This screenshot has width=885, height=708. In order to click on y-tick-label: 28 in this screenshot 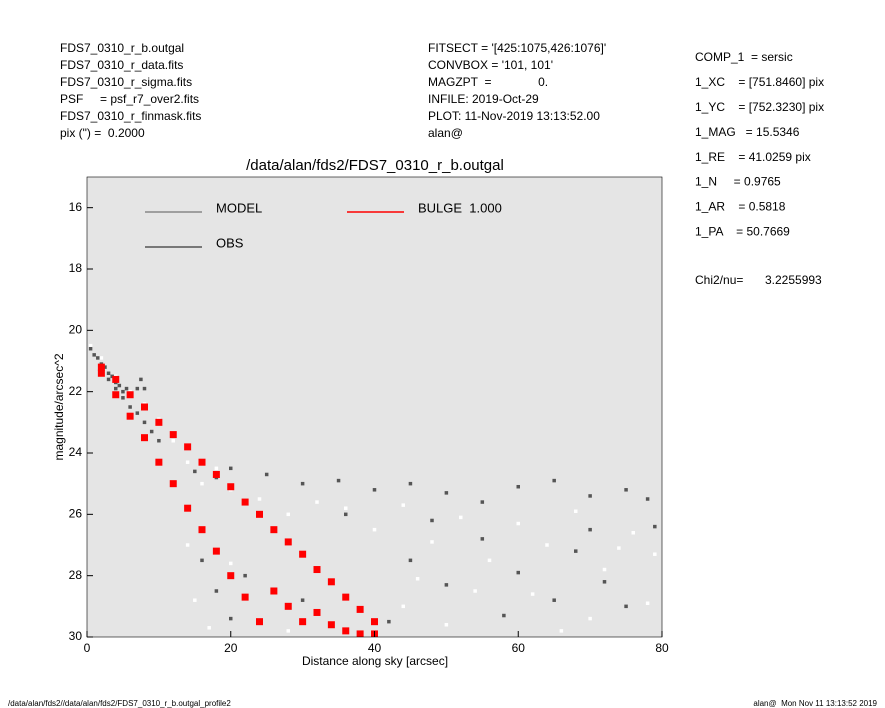, I will do `click(76, 575)`.